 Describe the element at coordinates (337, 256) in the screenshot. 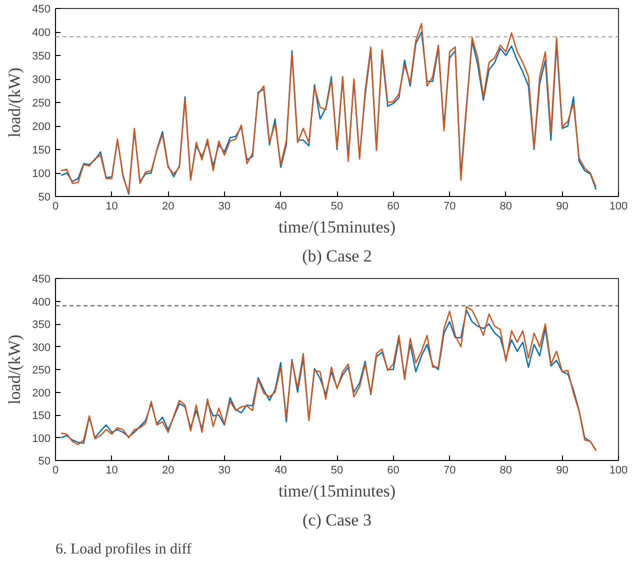

I see `text: (b) Case 2` at that location.